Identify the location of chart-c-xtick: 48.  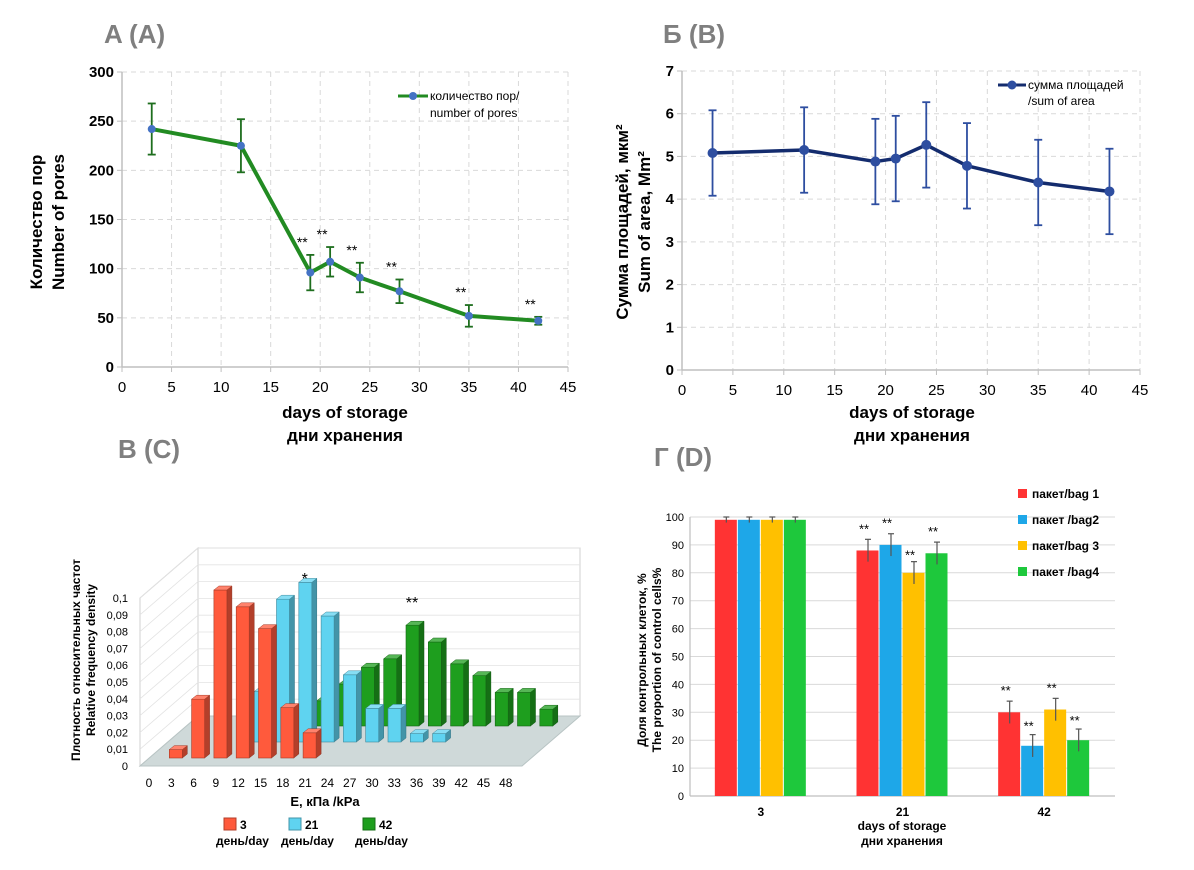
(506, 783).